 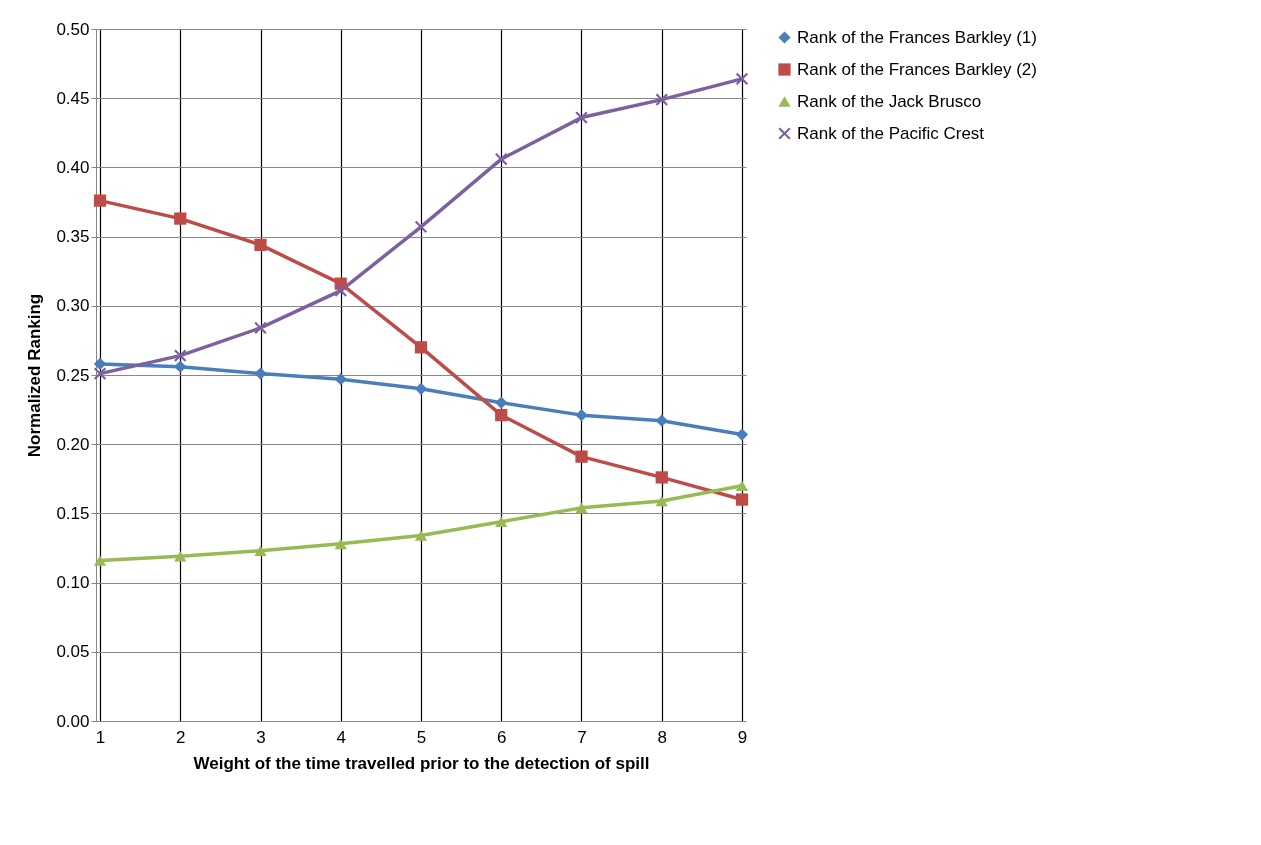 I want to click on y-tick-label: 0.35, so click(x=73, y=237).